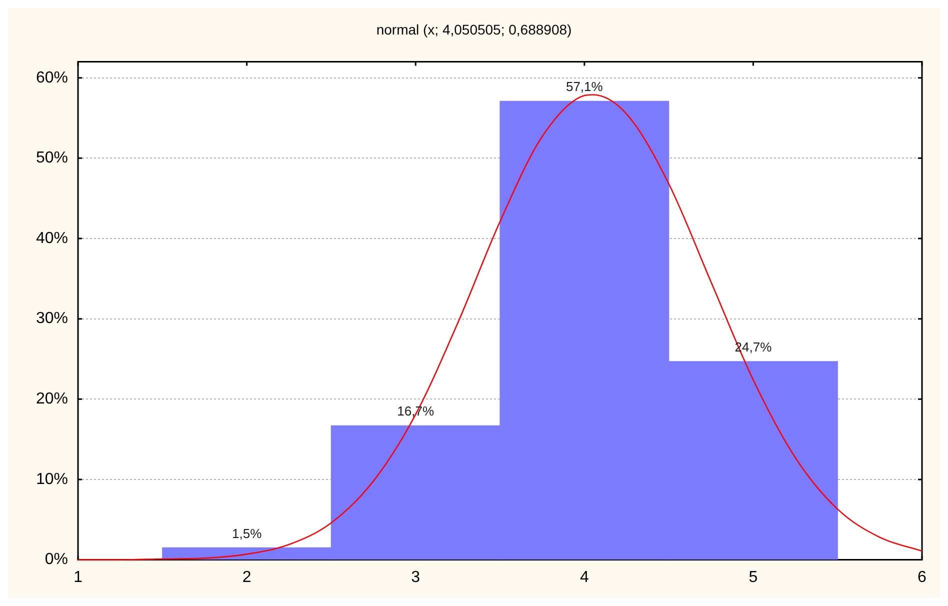 The width and height of the screenshot is (948, 606). I want to click on data-label: 57,1%, so click(585, 86).